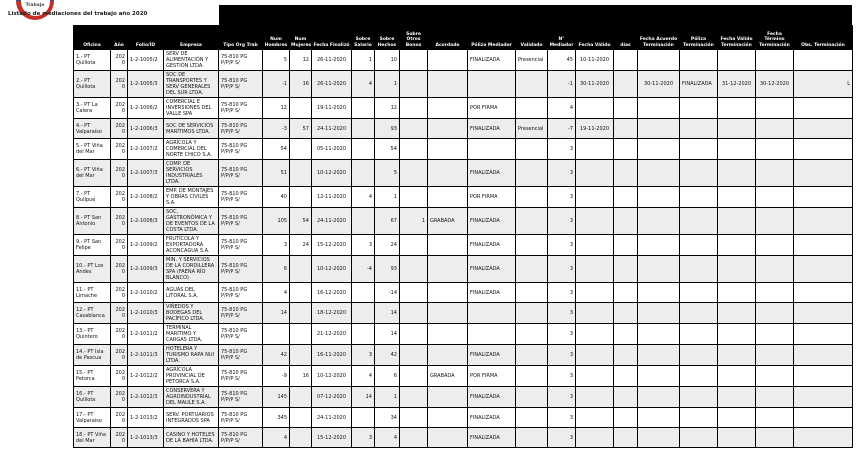 The width and height of the screenshot is (860, 450). What do you see at coordinates (658, 37) in the screenshot?
I see `column-header-fecha_acuerdo_term: Fecha Acuerdo Terminación` at bounding box center [658, 37].